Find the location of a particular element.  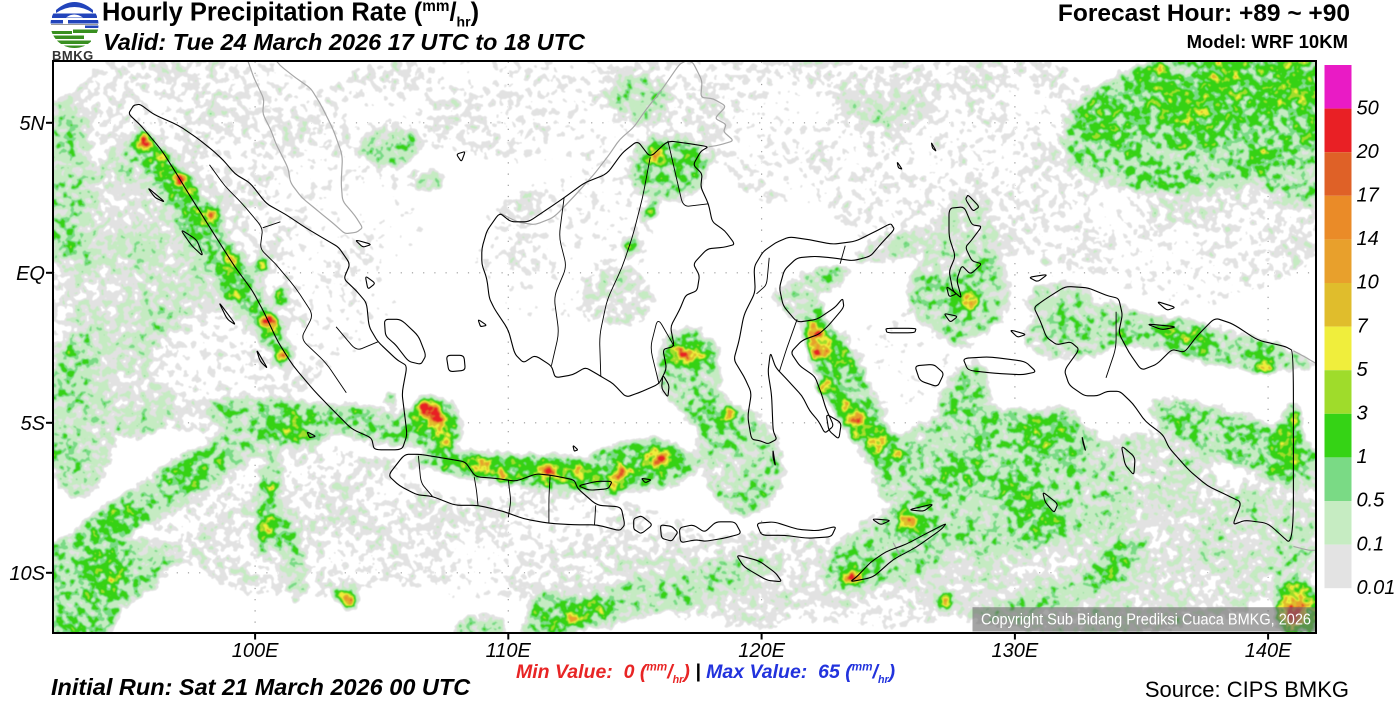

svg-text: 17 is located at coordinates (1368, 196).